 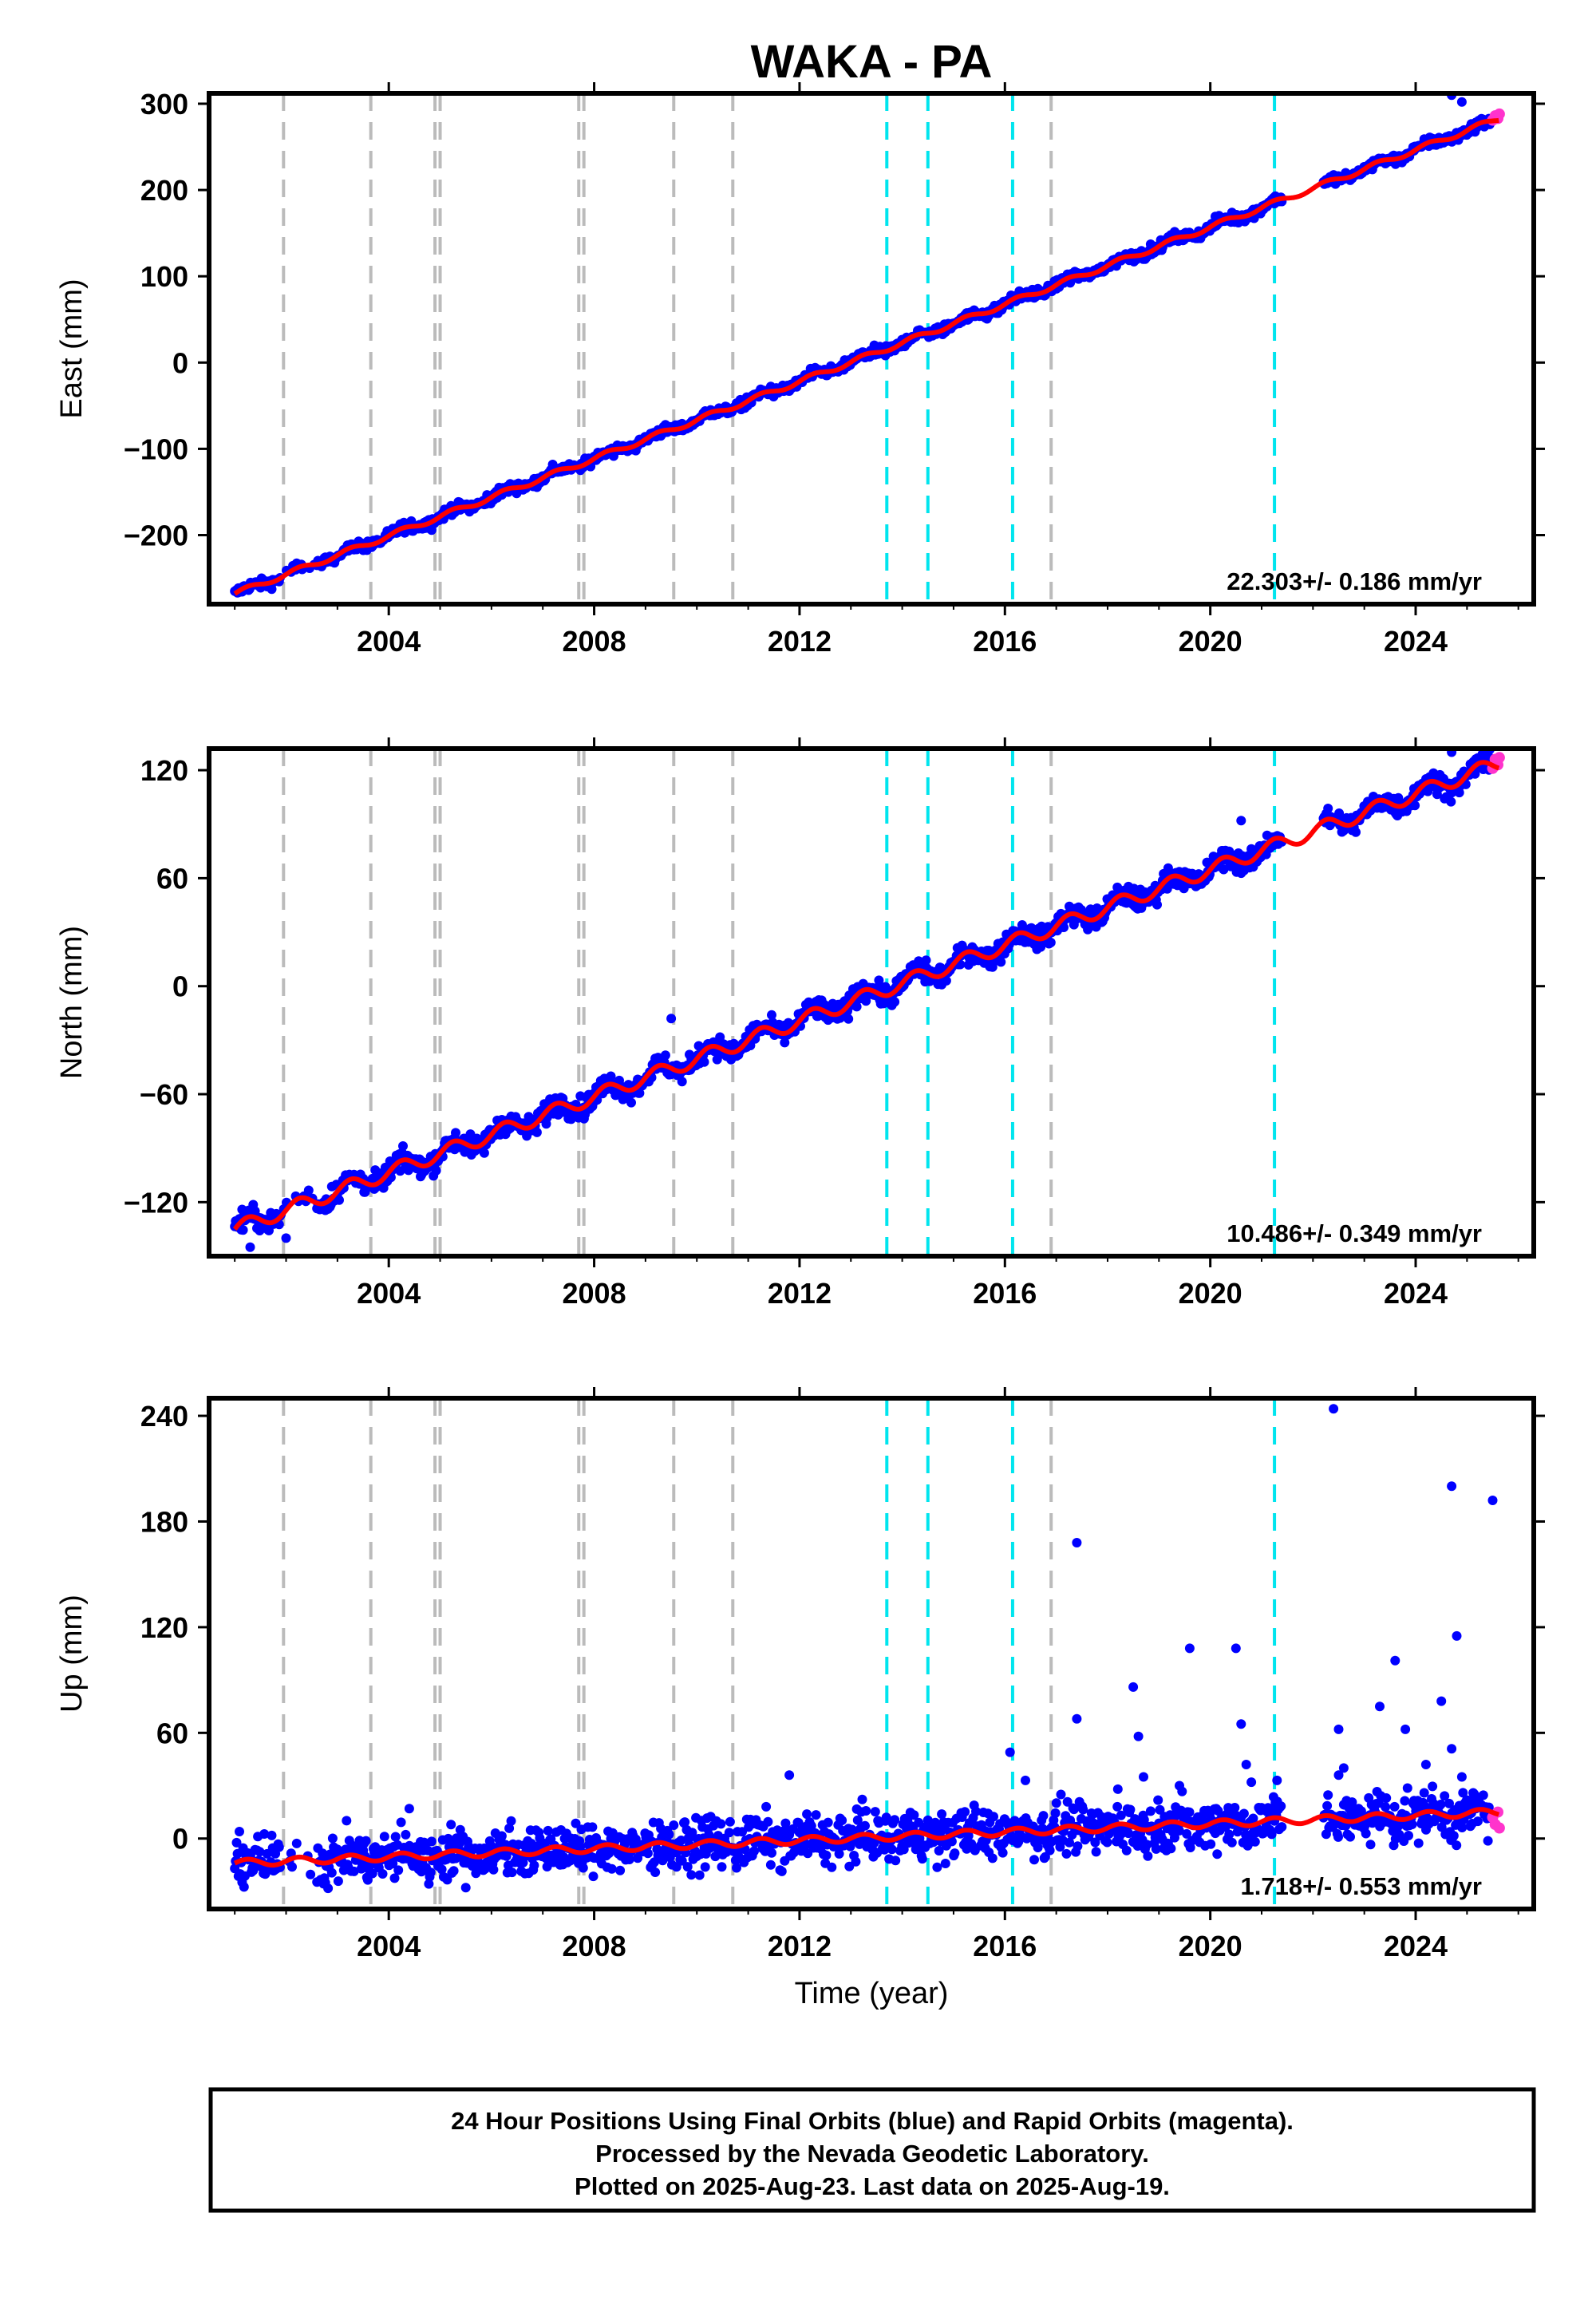 What do you see at coordinates (872, 62) in the screenshot?
I see `chart-title: WAKA - PA` at bounding box center [872, 62].